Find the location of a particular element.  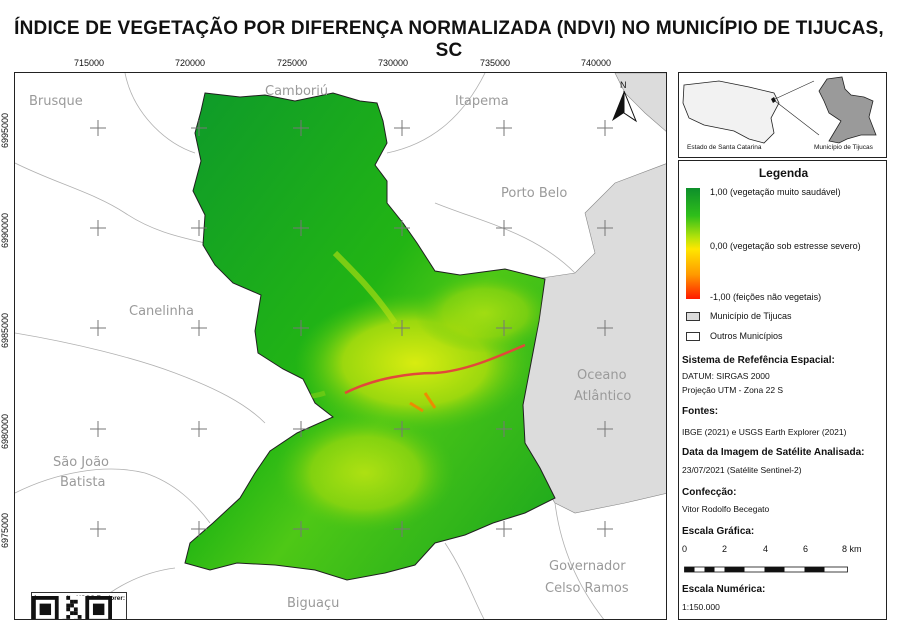

santa-catarina-outline is located at coordinates (779, 110).